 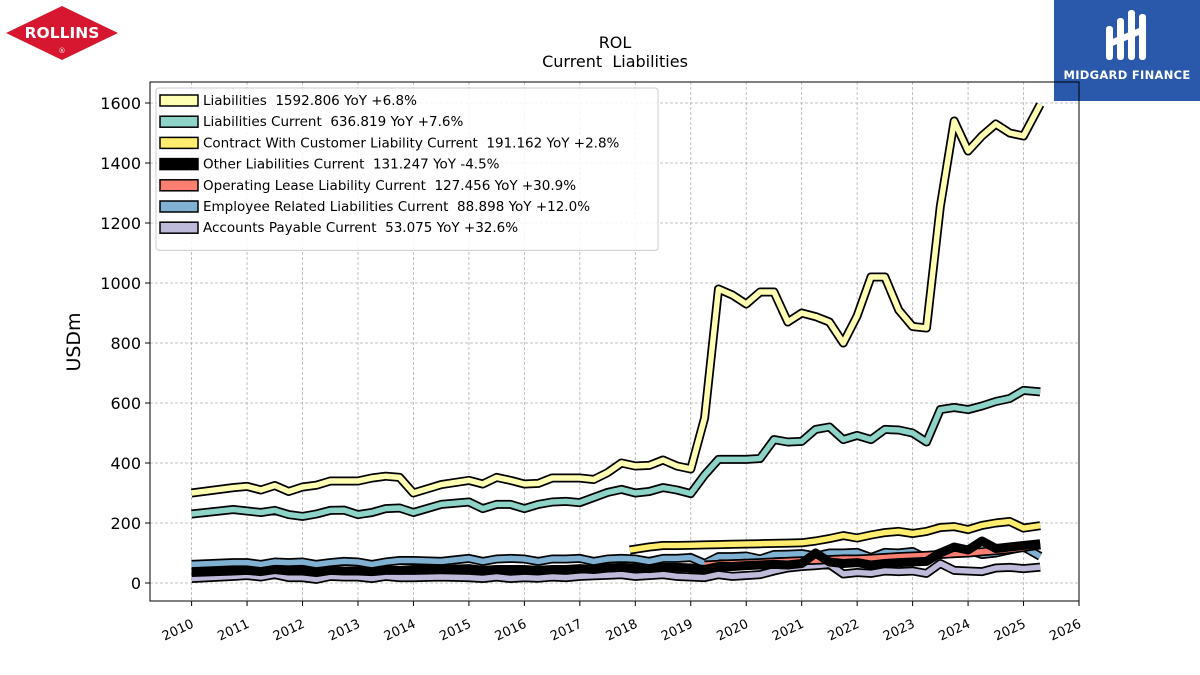 I want to click on x-tick-label: 2012, so click(x=289, y=631).